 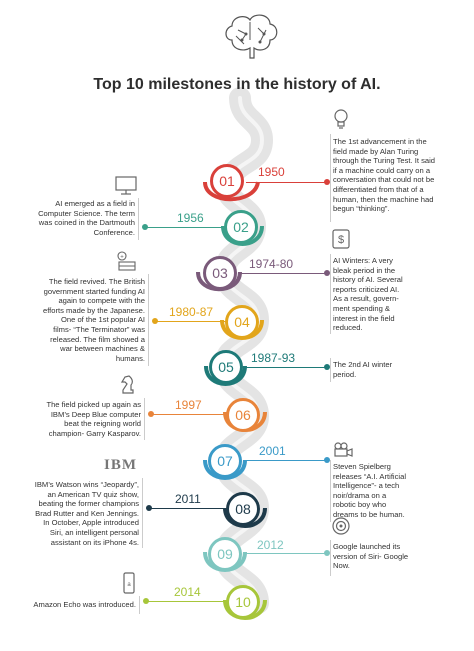 I want to click on coins-icon: +, so click(x=126, y=261).